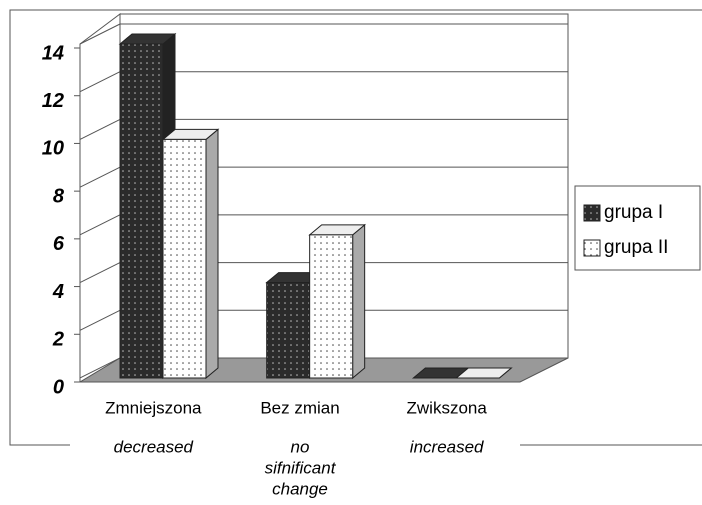  Describe the element at coordinates (447, 446) in the screenshot. I see `category-note: increased` at that location.